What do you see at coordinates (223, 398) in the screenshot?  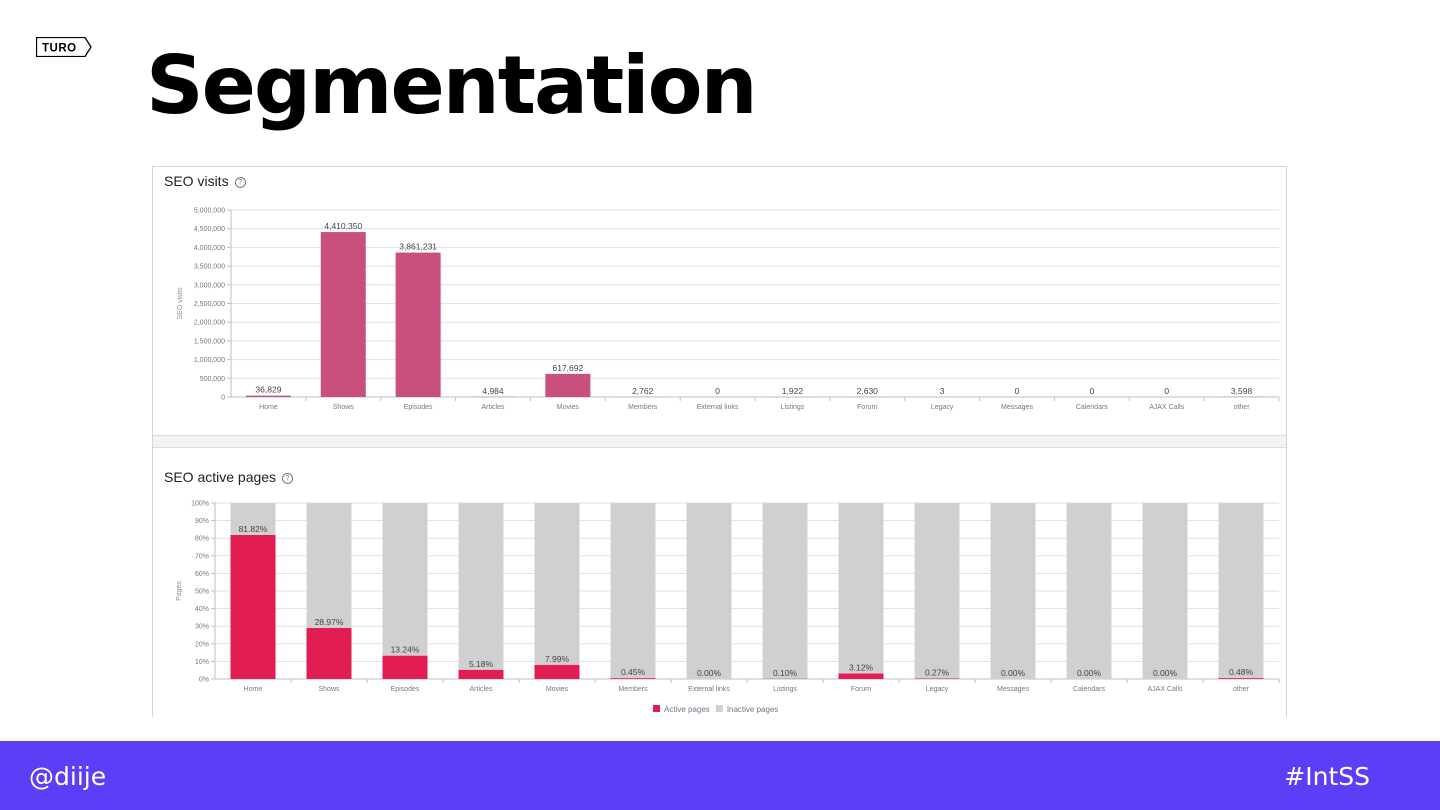 I see `y-tick-label: 0` at bounding box center [223, 398].